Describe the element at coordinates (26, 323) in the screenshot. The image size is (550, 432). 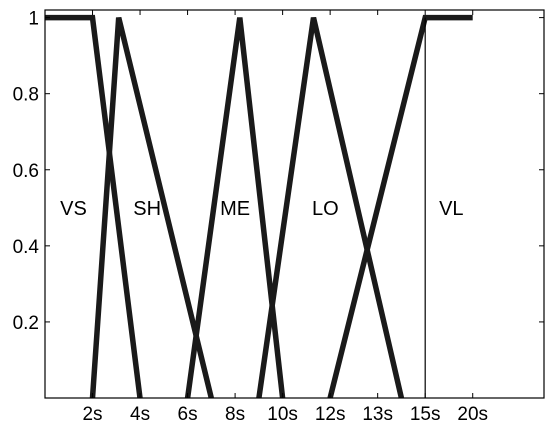
I see `y-tick-label: 0.2` at that location.